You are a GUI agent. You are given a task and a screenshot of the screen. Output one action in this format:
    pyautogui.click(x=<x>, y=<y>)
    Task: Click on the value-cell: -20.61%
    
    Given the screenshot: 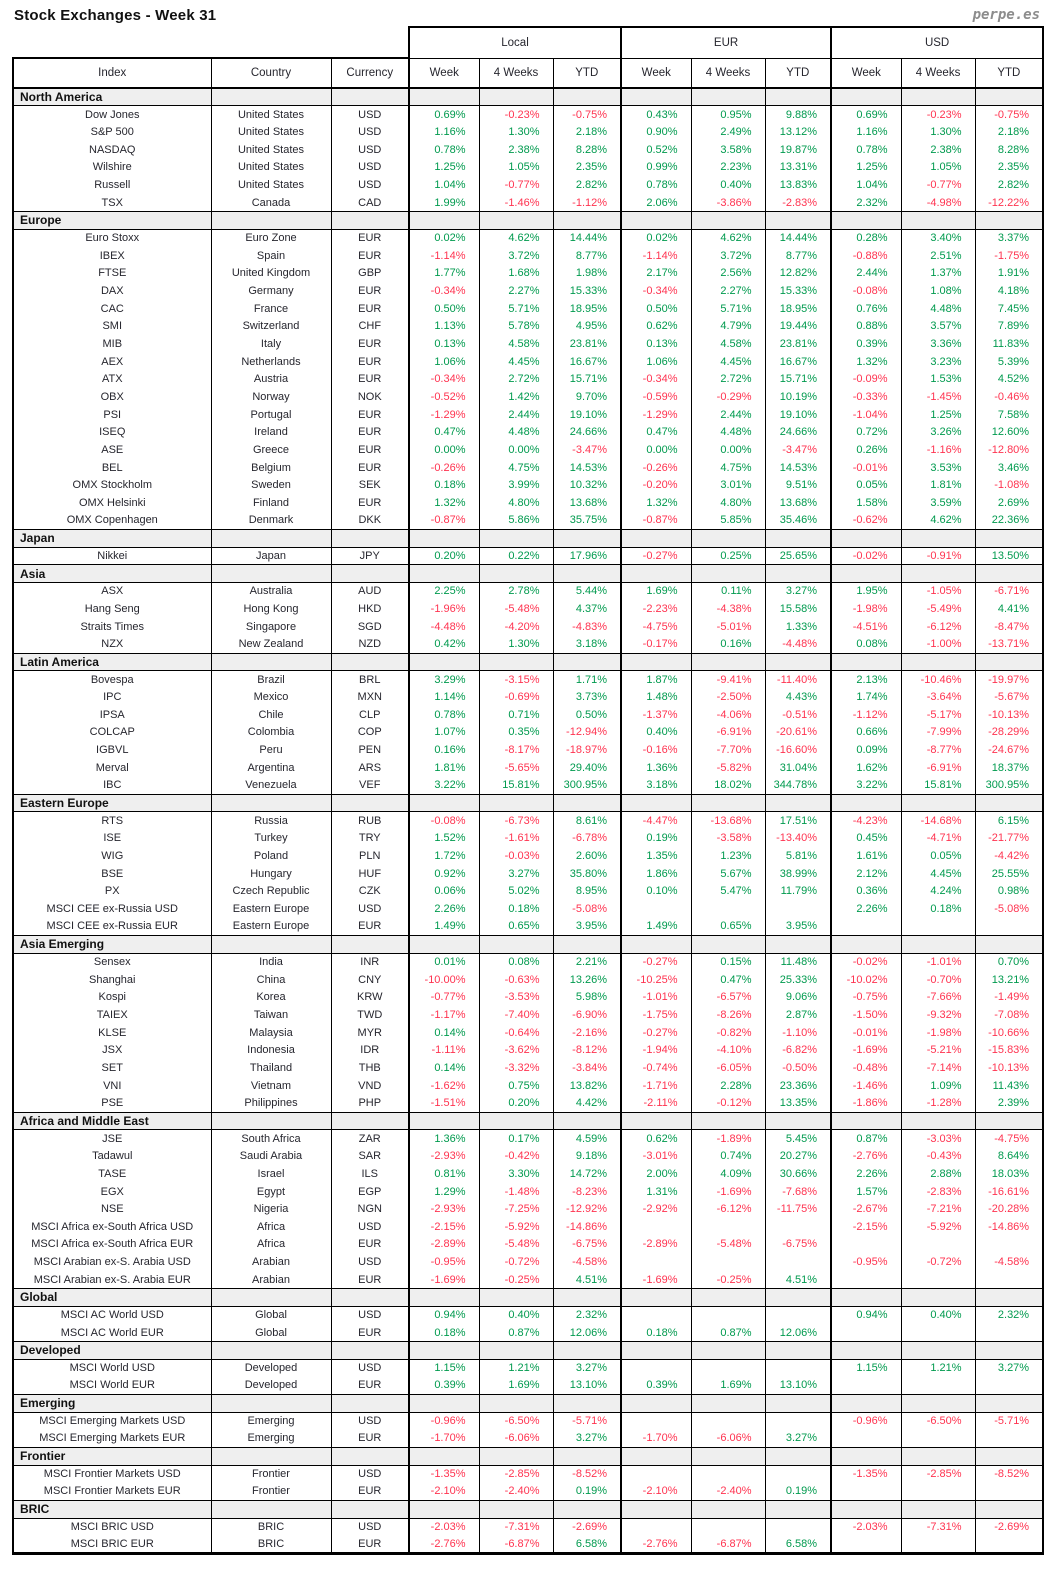 What is the action you would take?
    pyautogui.click(x=798, y=732)
    